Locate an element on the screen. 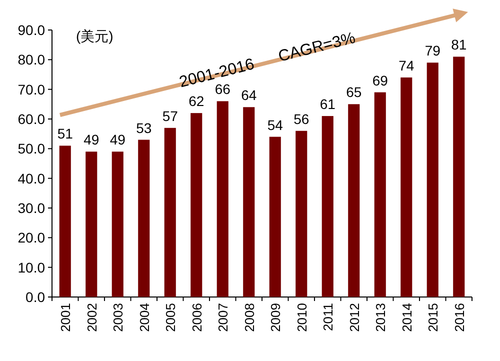  x-tick-label: 2007 is located at coordinates (223, 317).